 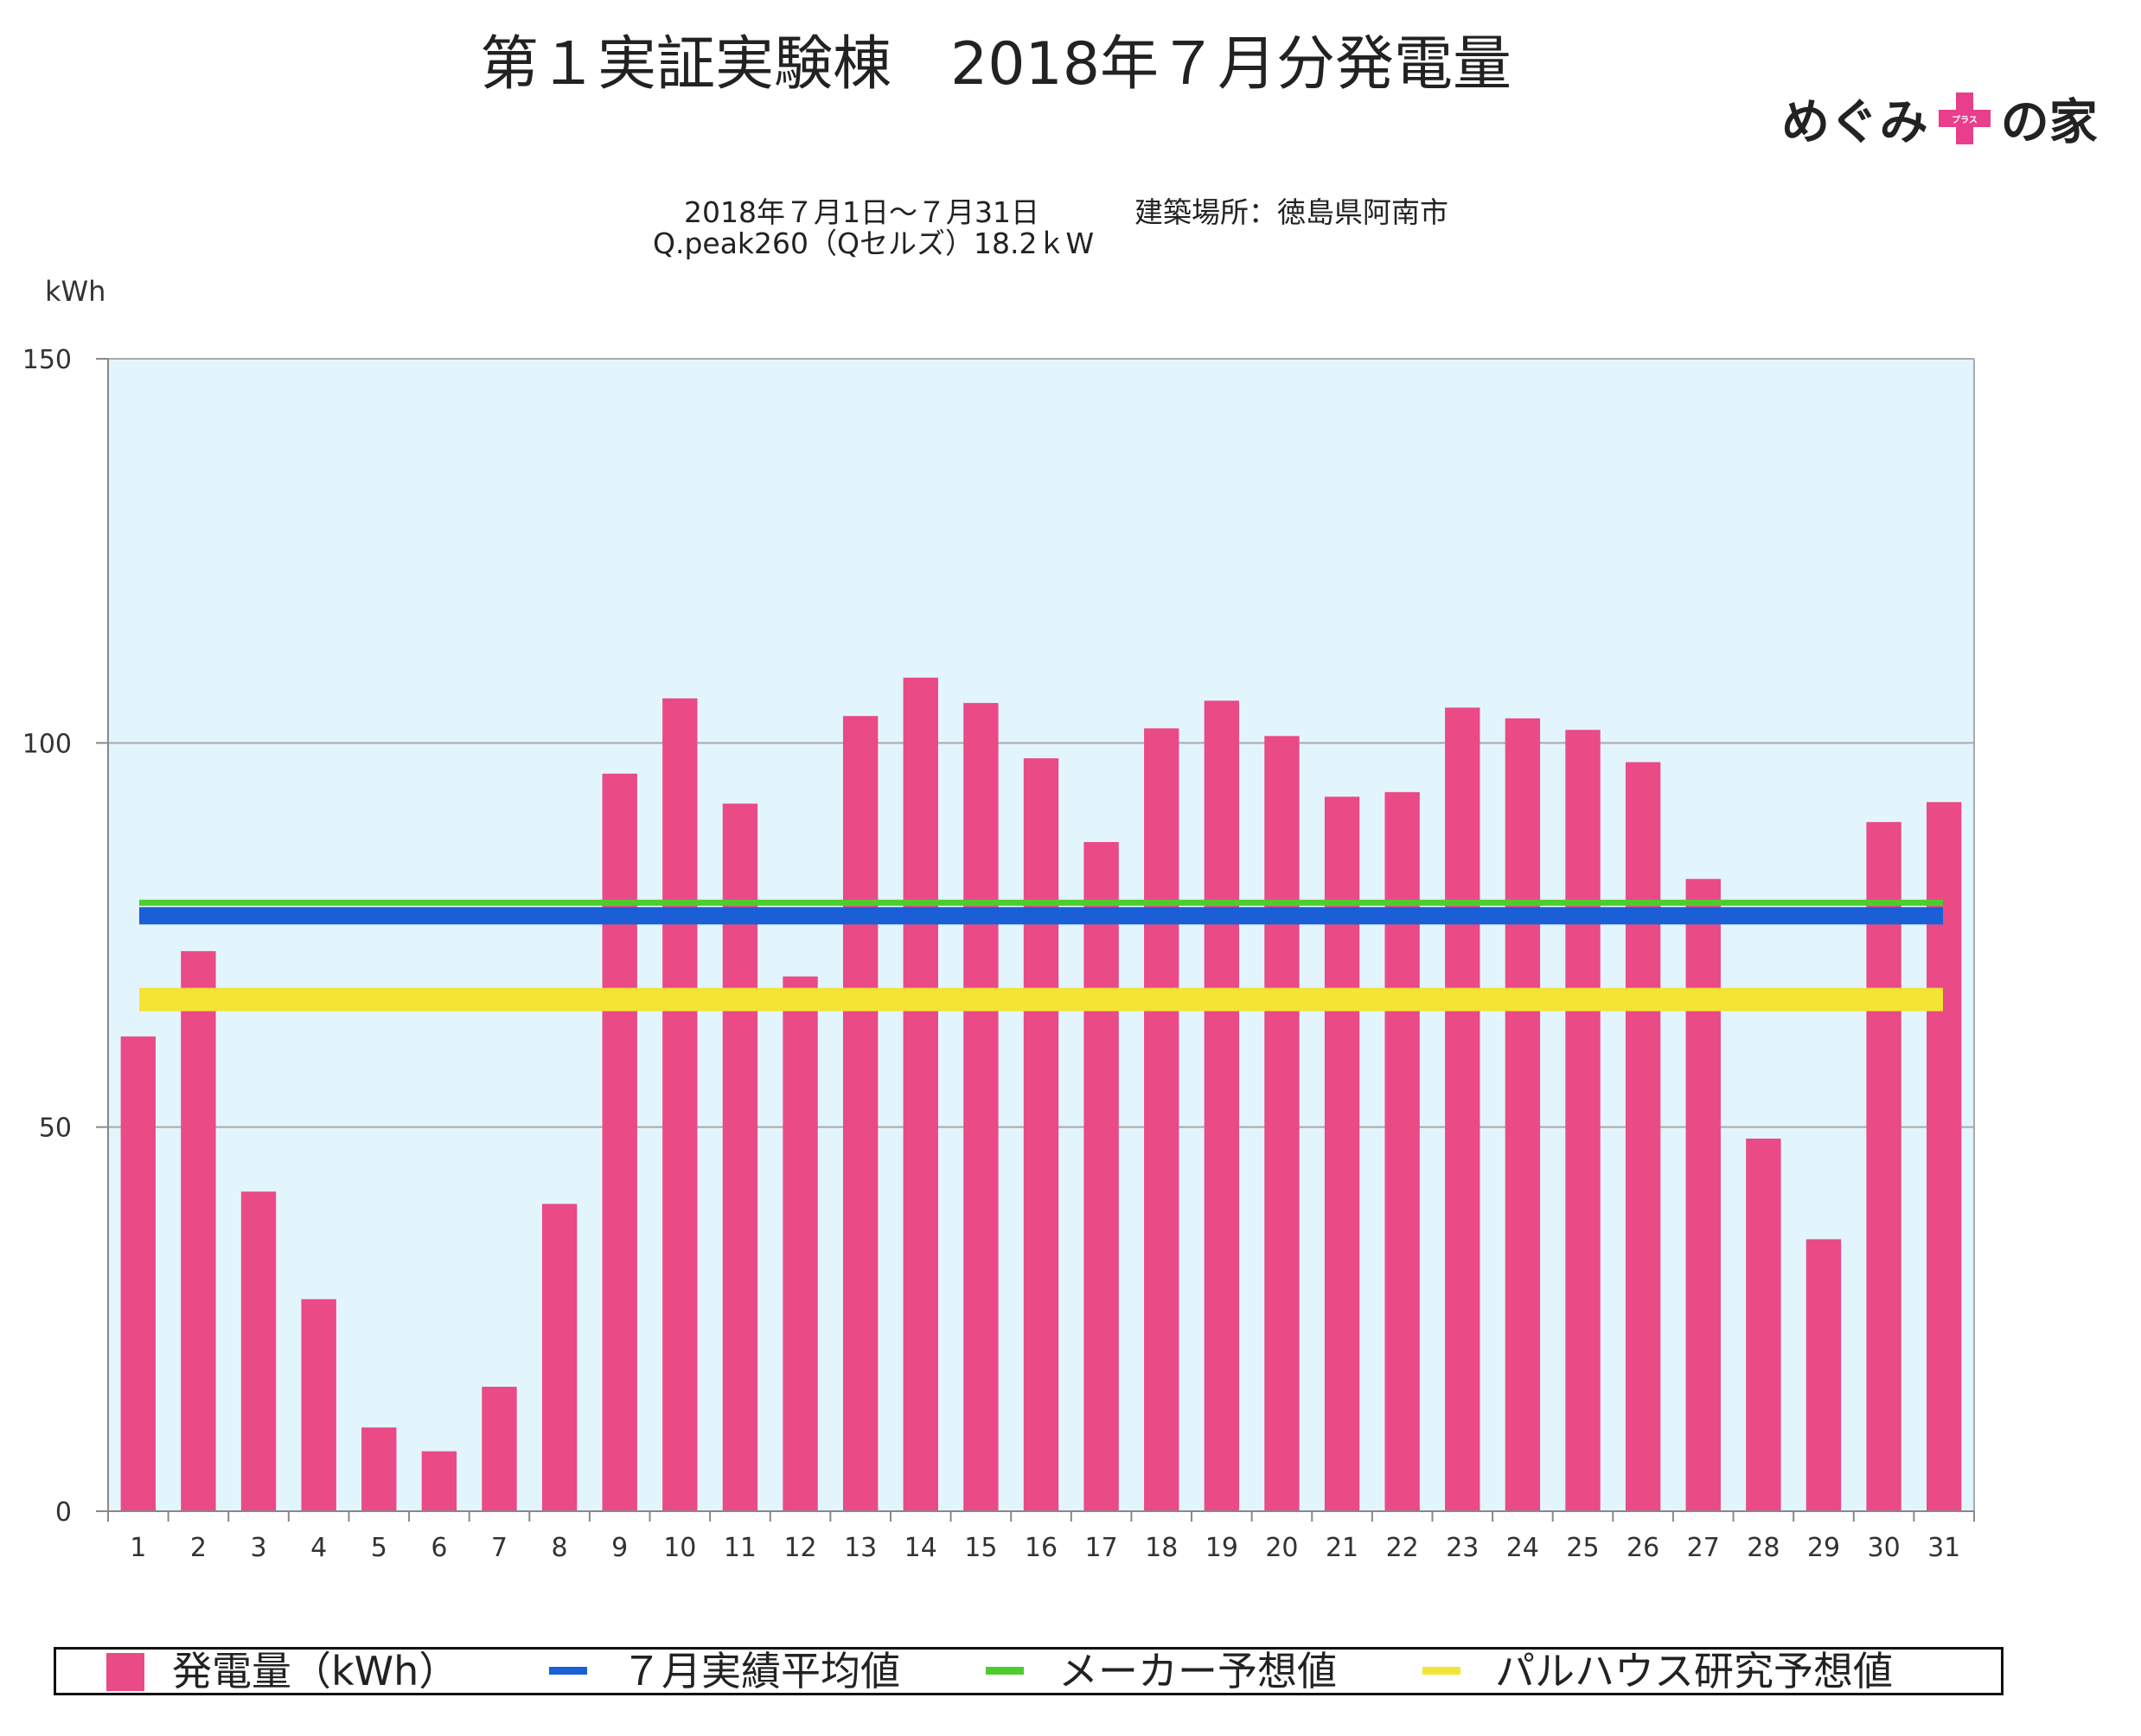 What do you see at coordinates (439, 1548) in the screenshot?
I see `x-tick-label: 6` at bounding box center [439, 1548].